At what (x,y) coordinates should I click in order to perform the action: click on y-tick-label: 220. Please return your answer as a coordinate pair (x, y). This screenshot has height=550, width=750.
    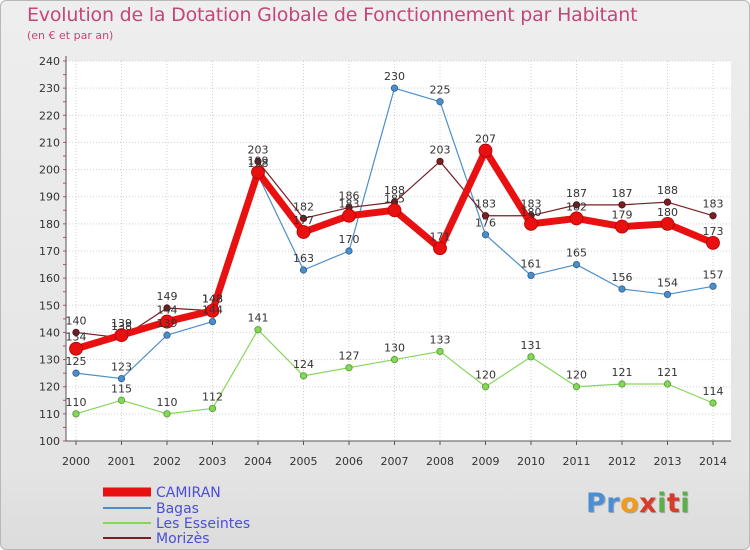
    Looking at the image, I should click on (49, 115).